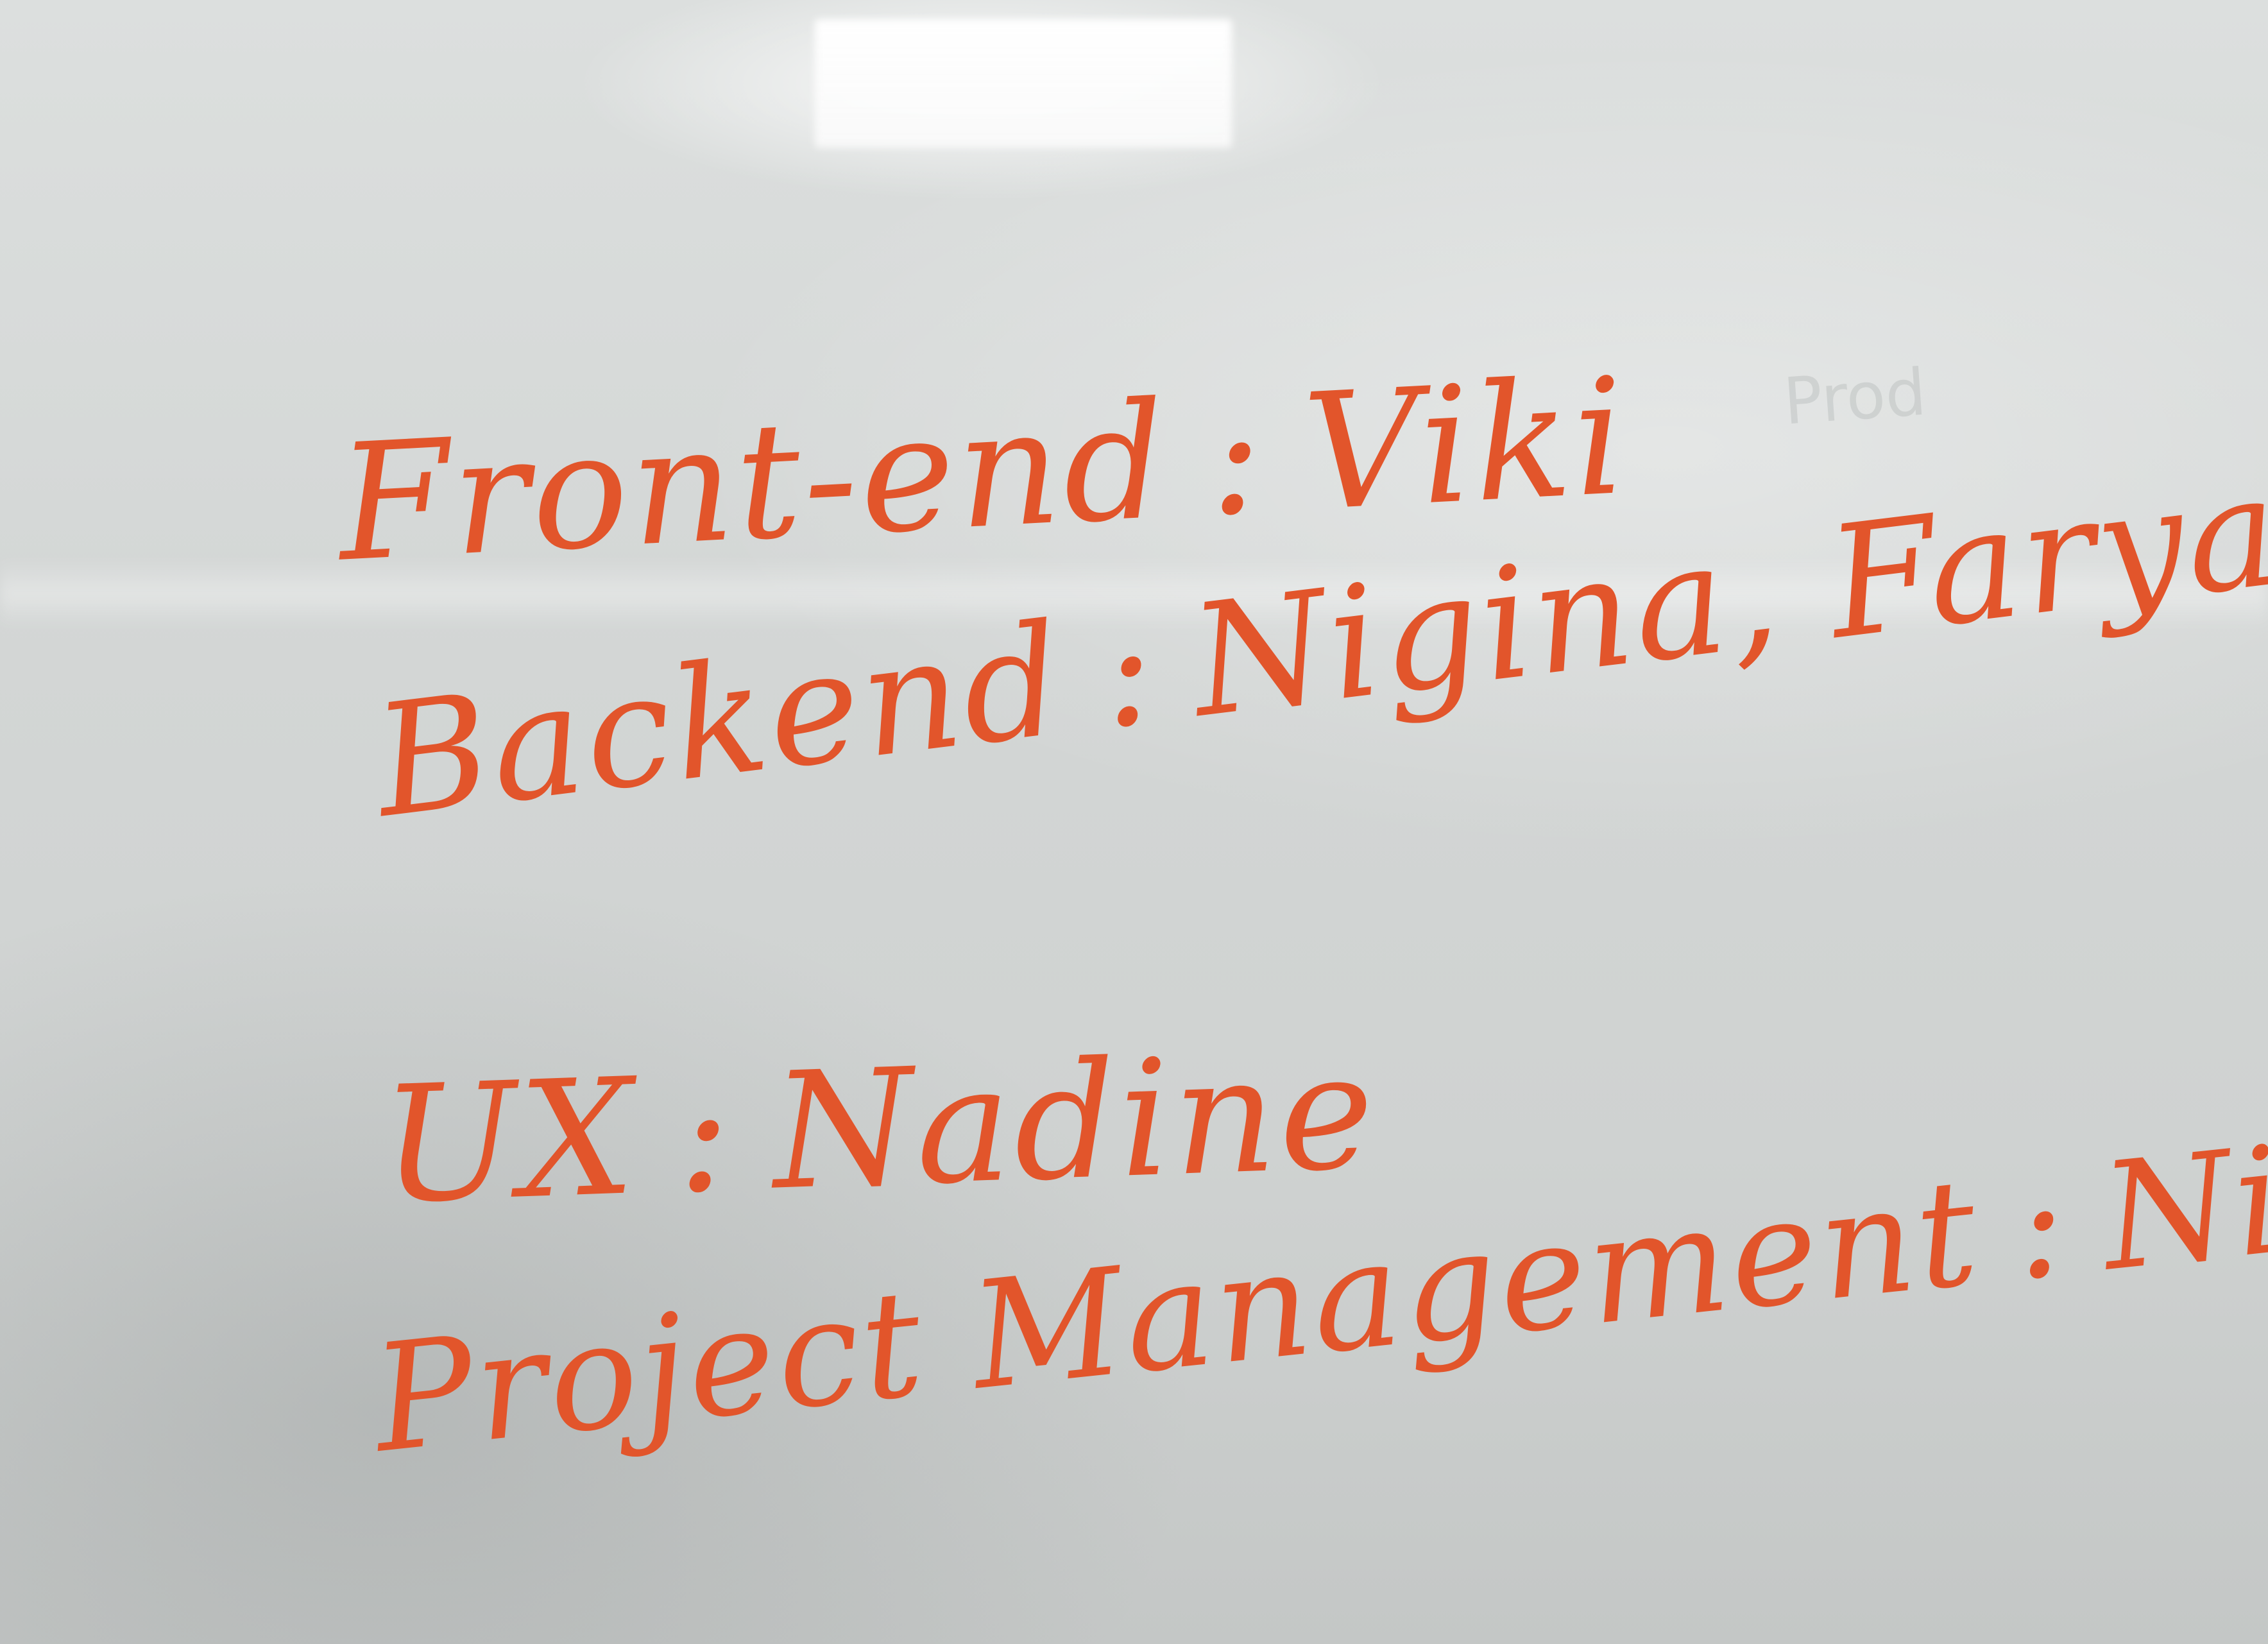 This screenshot has width=2268, height=1644. I want to click on role-names: Nadine, so click(1074, 1121).